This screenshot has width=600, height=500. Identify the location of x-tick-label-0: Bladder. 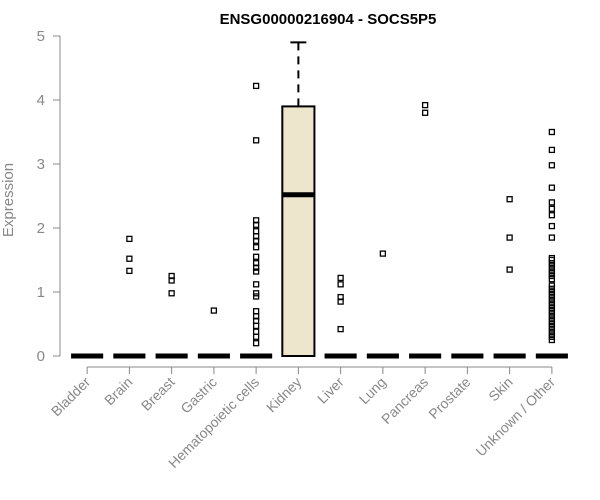
(71, 397).